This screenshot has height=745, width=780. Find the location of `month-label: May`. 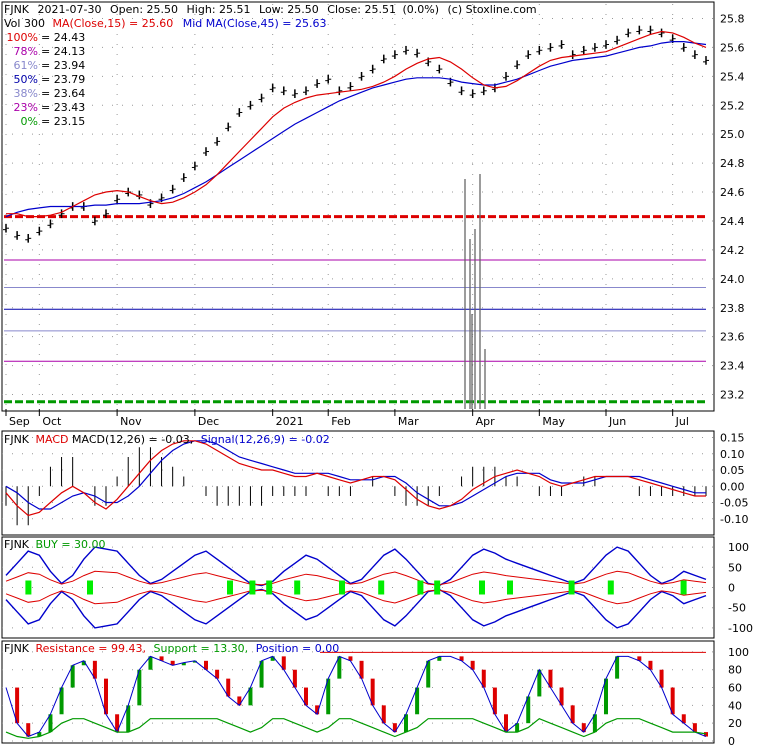

month-label: May is located at coordinates (553, 421).